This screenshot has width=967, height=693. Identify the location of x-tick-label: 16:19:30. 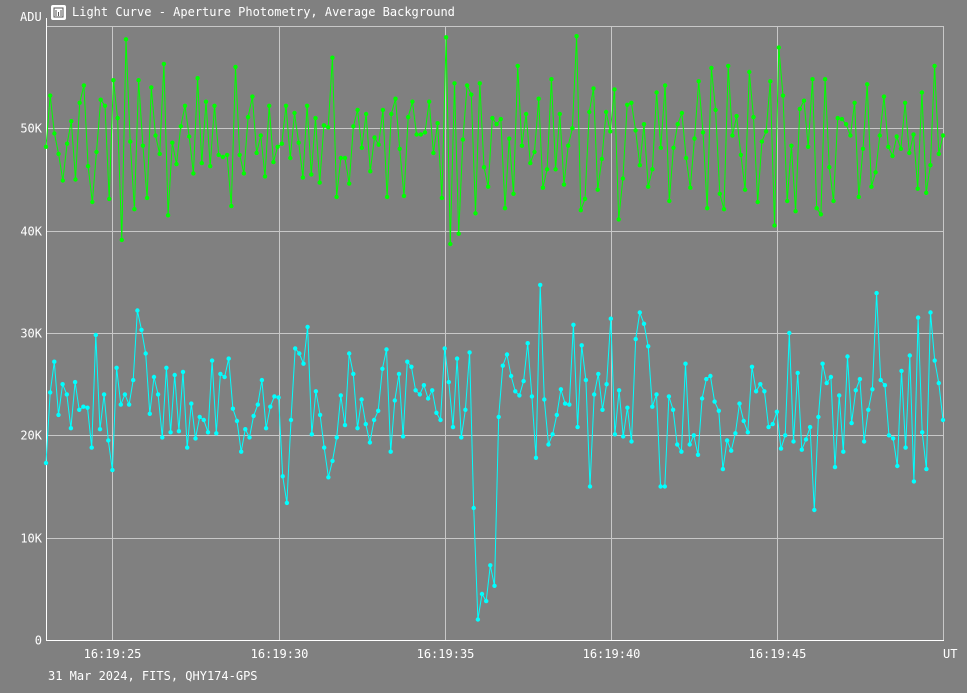
(280, 654).